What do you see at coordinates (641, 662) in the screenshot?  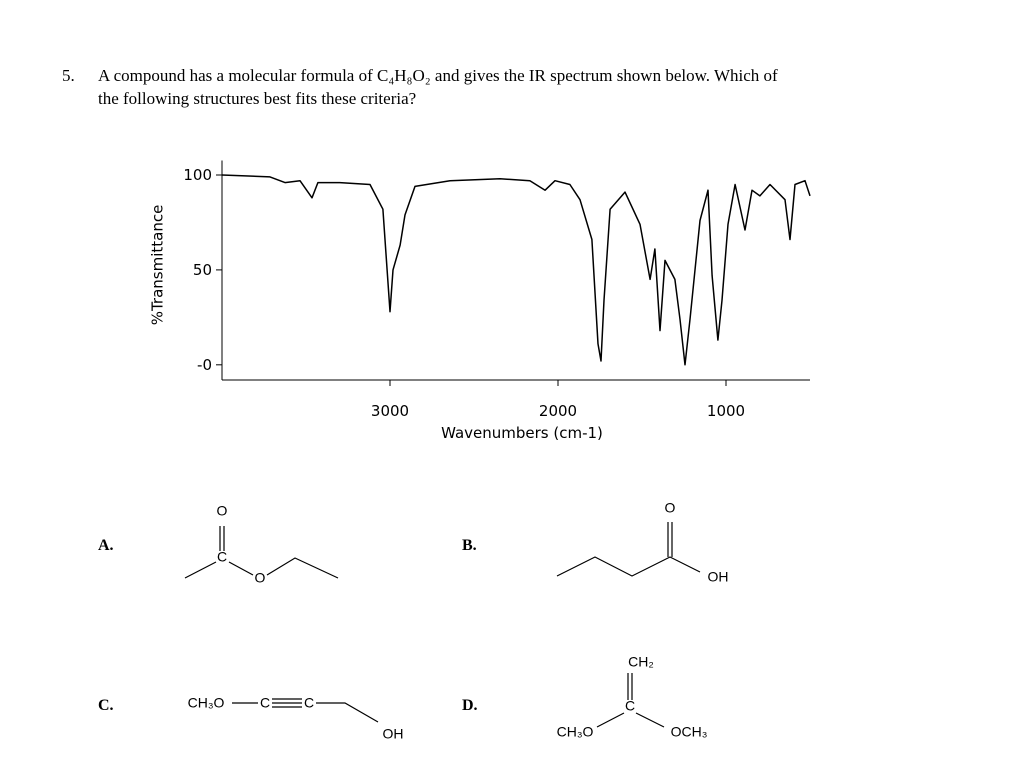 I see `atom: CH₂` at bounding box center [641, 662].